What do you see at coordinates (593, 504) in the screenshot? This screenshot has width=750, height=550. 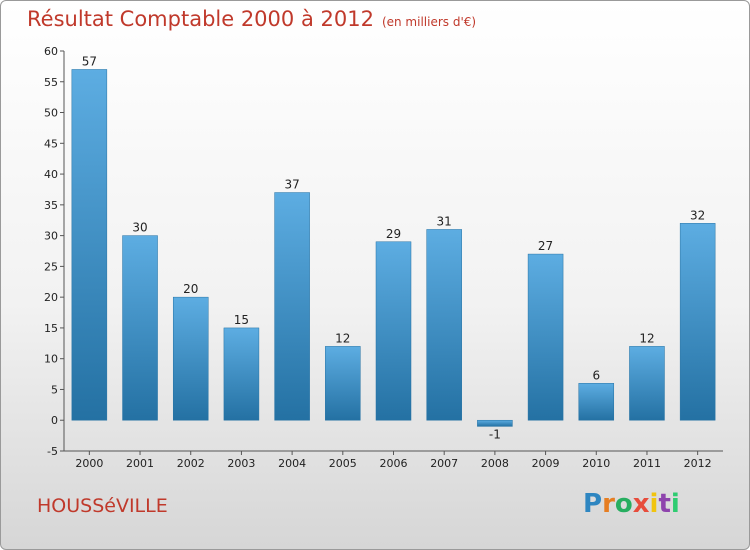 I see `logo-letter: P` at bounding box center [593, 504].